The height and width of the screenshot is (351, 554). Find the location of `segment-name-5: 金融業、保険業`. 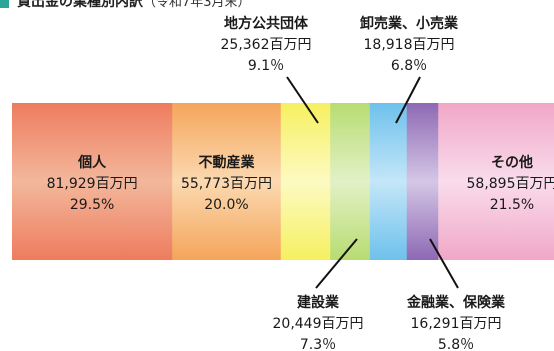

segment-name-5: 金融業、保険業 is located at coordinates (456, 302).